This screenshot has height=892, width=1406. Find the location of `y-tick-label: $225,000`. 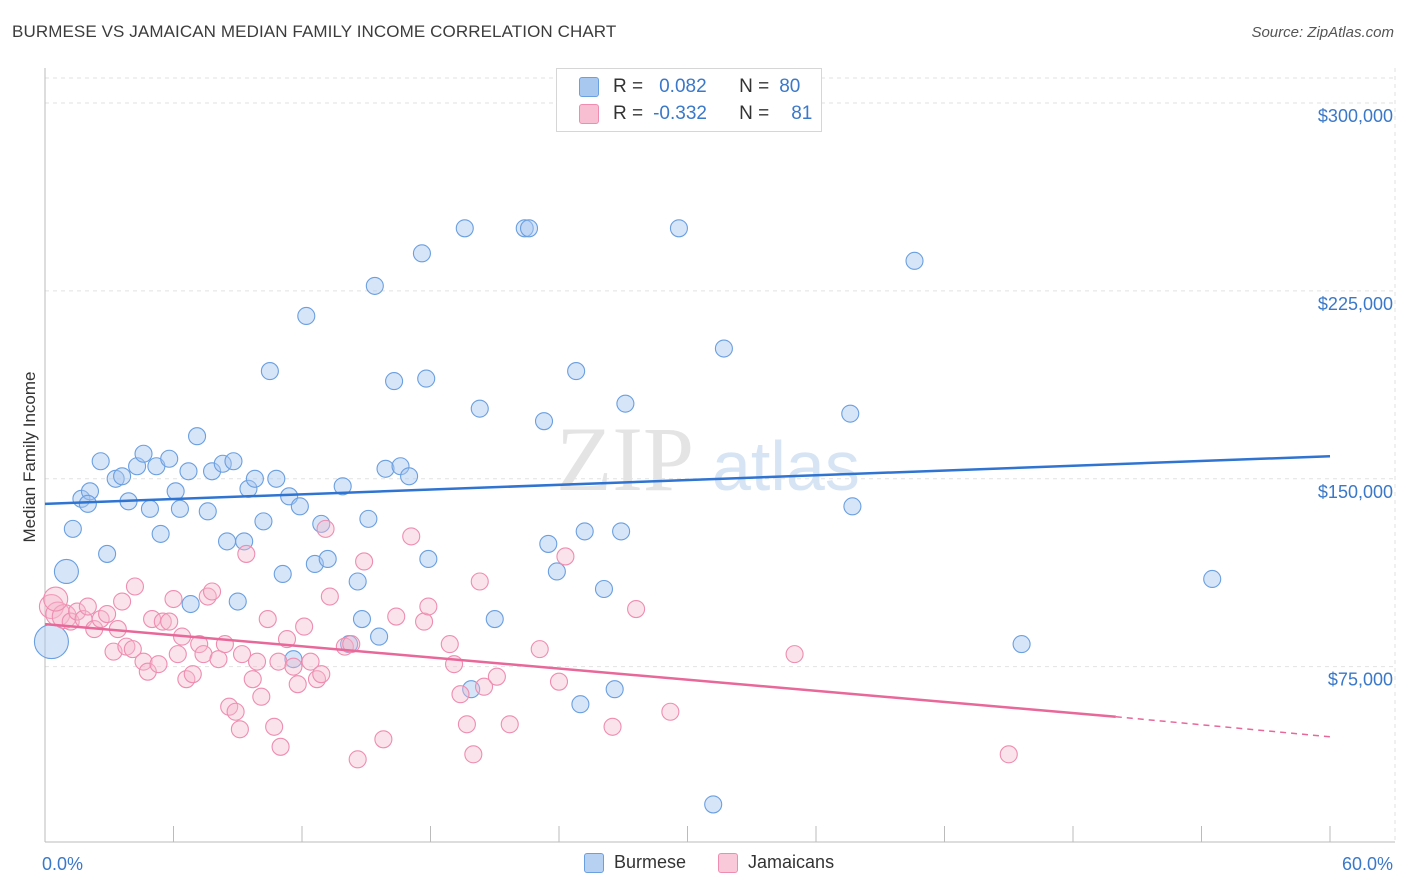

y-tick-label: $225,000 is located at coordinates (1355, 304).